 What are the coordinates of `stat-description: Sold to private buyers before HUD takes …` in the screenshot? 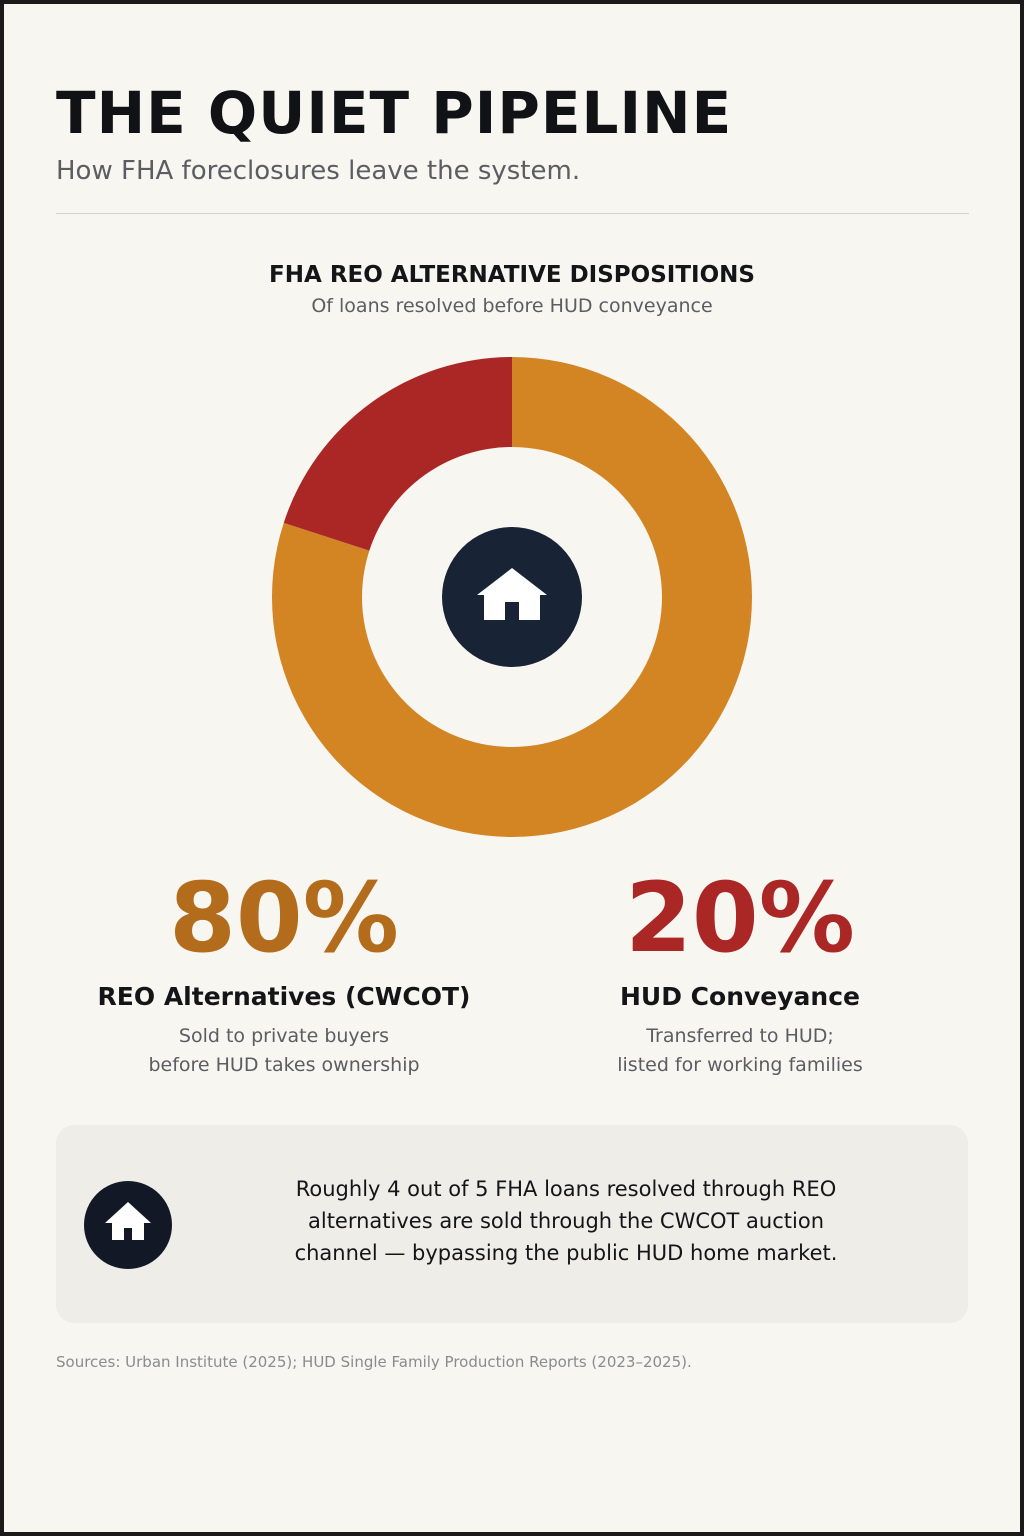 It's located at (284, 1051).